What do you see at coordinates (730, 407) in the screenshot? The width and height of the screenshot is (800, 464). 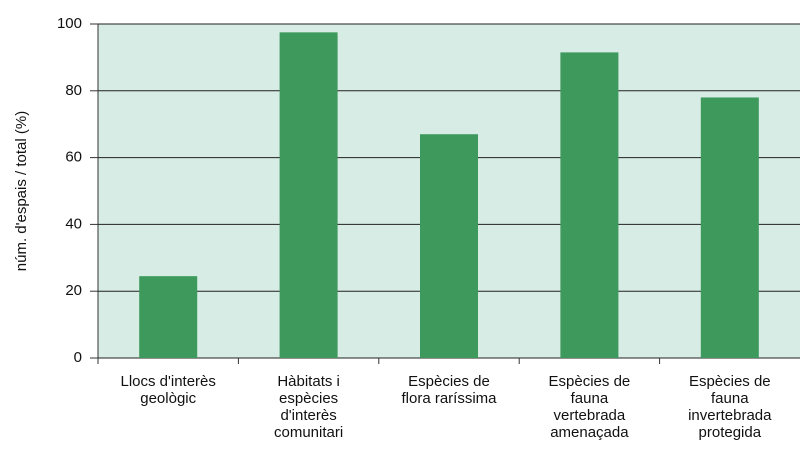 I see `x-tick-label: Espècies de fauna invertebrada protegida` at bounding box center [730, 407].